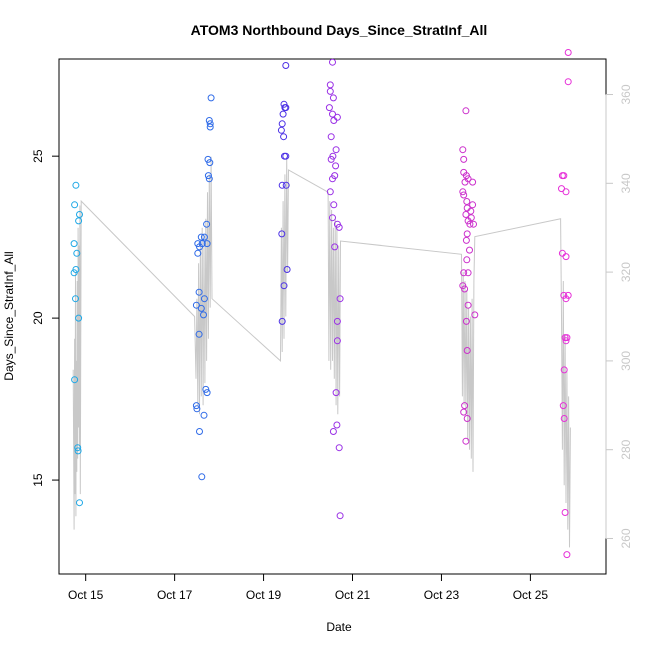 The image size is (650, 650). Describe the element at coordinates (9, 315) in the screenshot. I see `y-axis-label: Days_Since_StratInf_All` at that location.